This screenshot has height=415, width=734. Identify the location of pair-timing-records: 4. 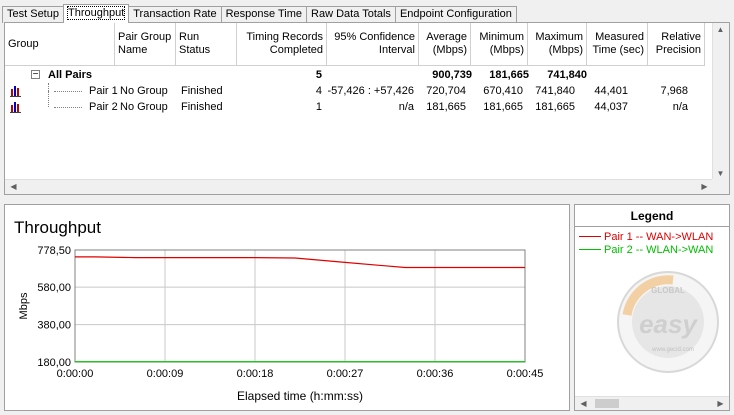
(318, 91).